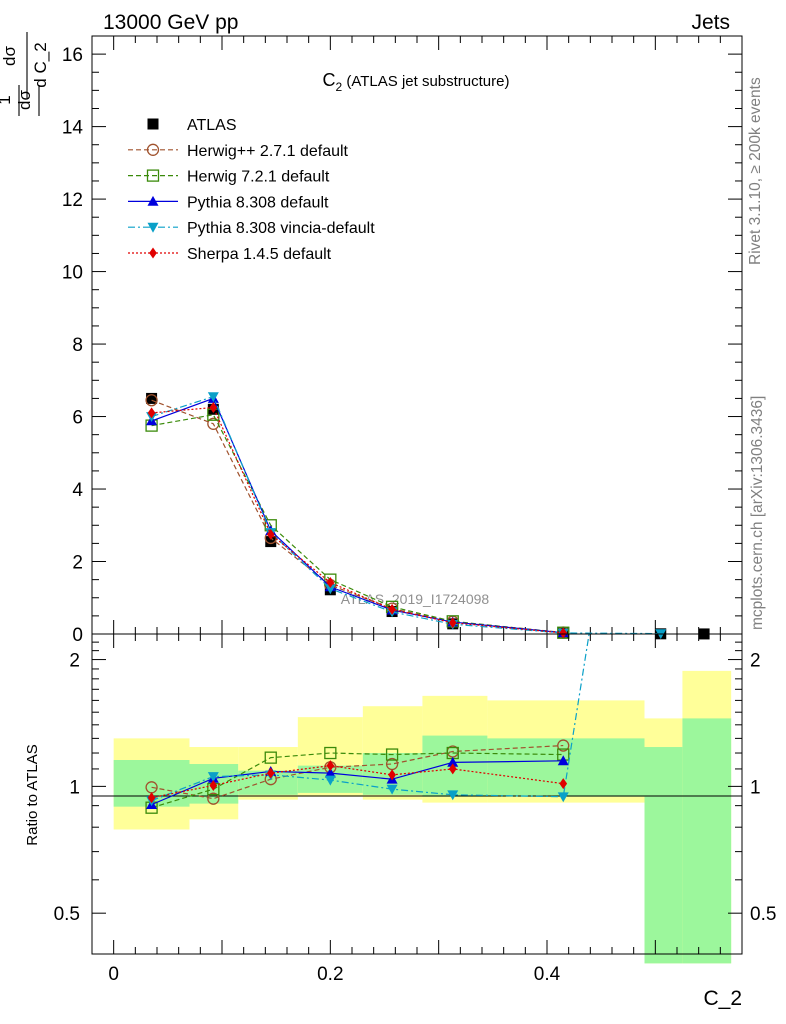 Image resolution: width=786 pixels, height=1024 pixels. Describe the element at coordinates (755, 787) in the screenshot. I see `ratio-y-tick-label-right: 1` at that location.